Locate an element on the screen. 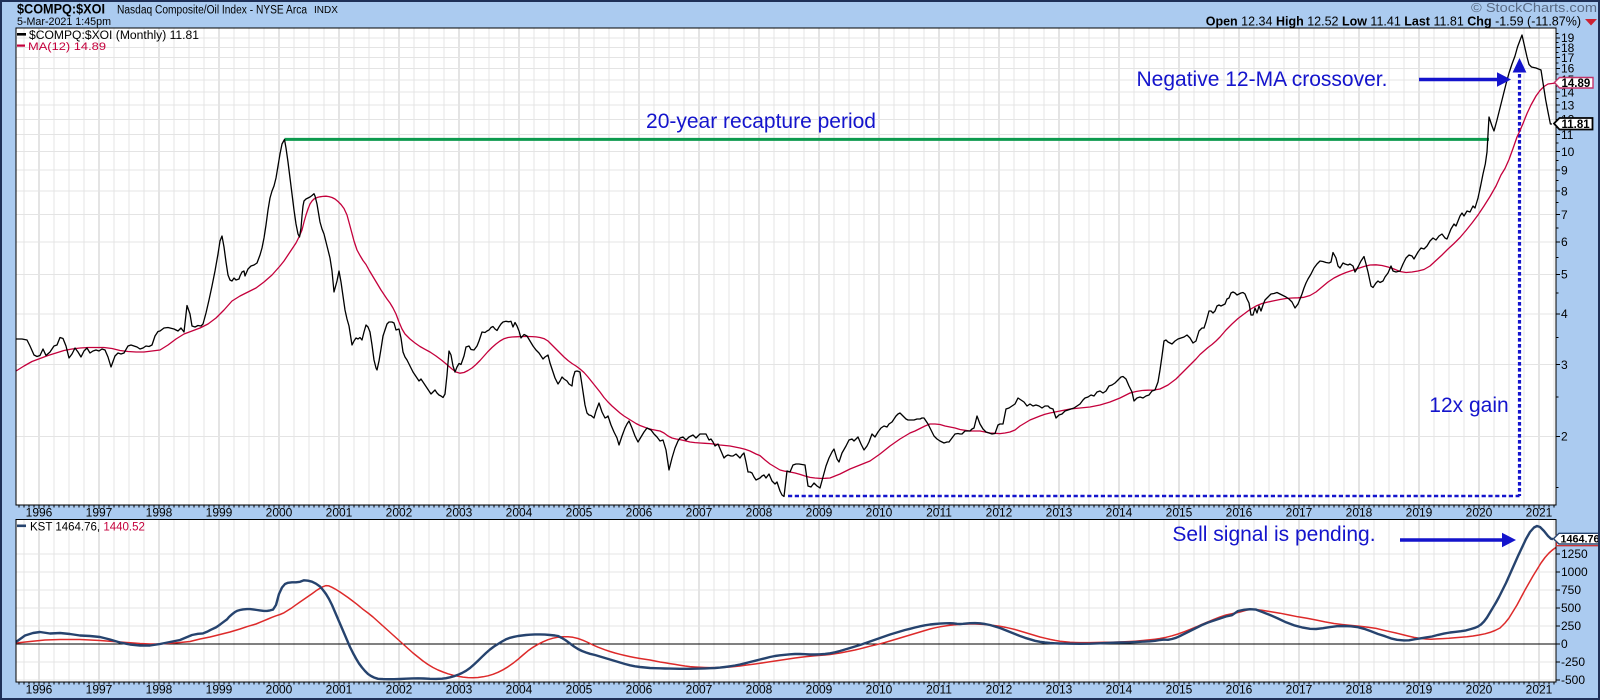  svg-text: 8 is located at coordinates (1564, 191).